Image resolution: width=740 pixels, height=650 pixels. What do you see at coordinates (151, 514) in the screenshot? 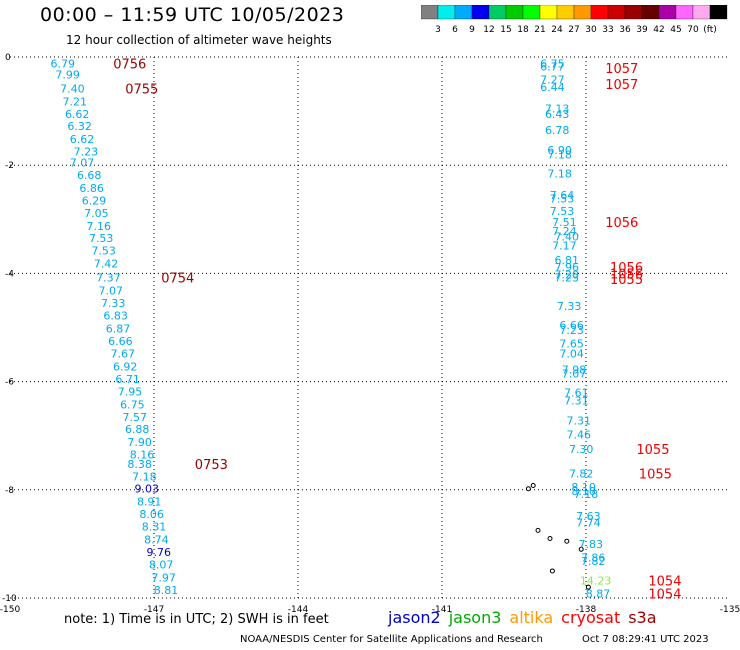
I see `wave-height-label: 8.06` at bounding box center [151, 514].